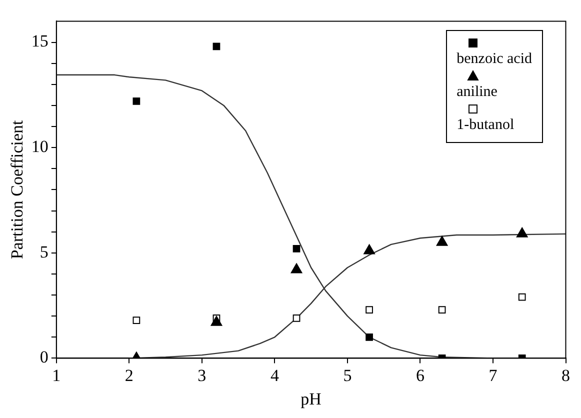 The image size is (581, 418). Describe the element at coordinates (129, 375) in the screenshot. I see `x-tick-label: 2` at that location.